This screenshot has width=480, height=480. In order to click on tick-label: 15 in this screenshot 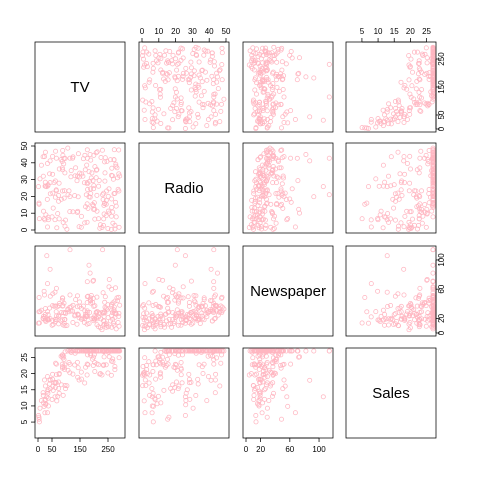, I will do `click(24, 389)`.